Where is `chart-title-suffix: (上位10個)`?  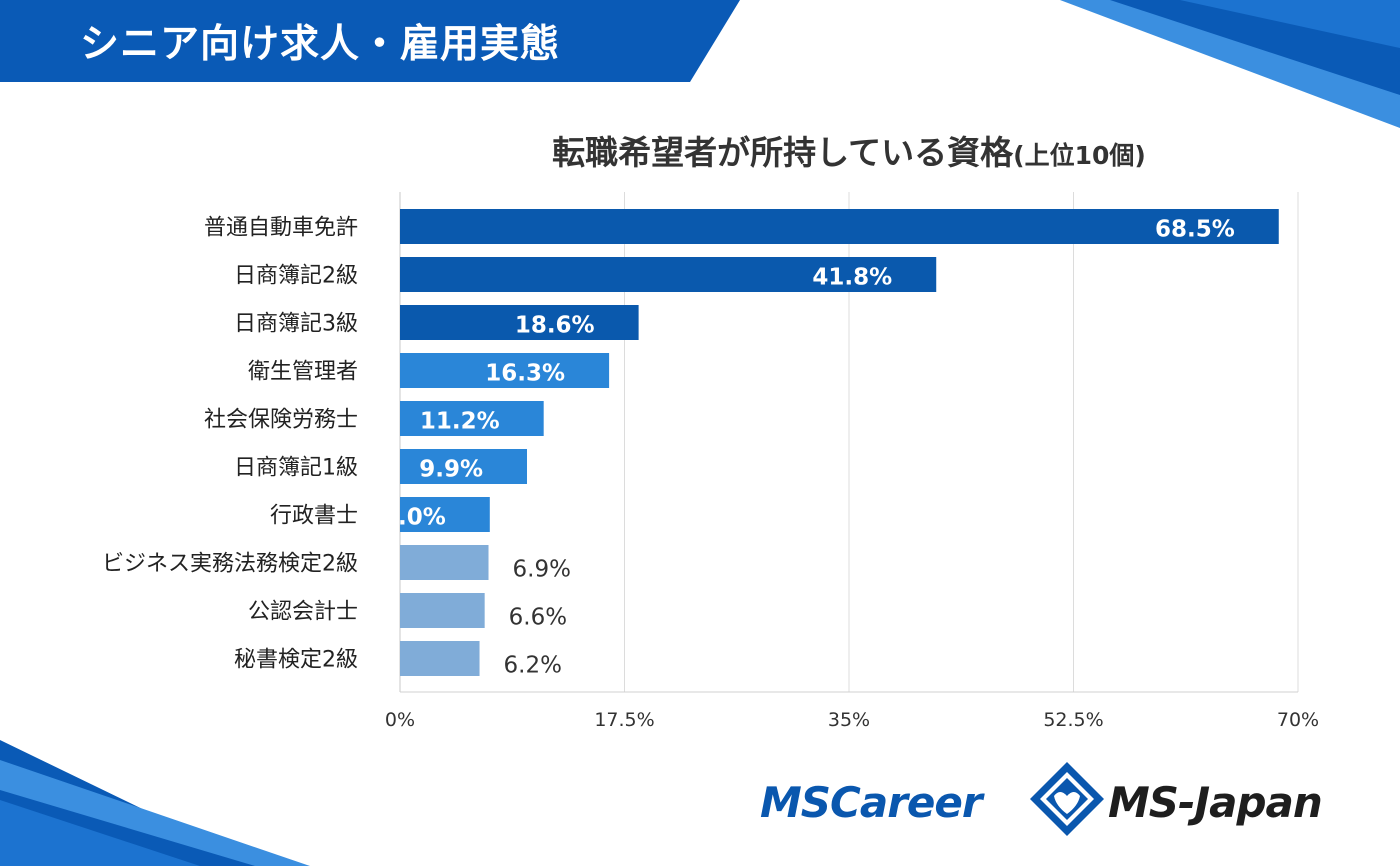
chart-title-suffix: (上位10個) is located at coordinates (1079, 155).